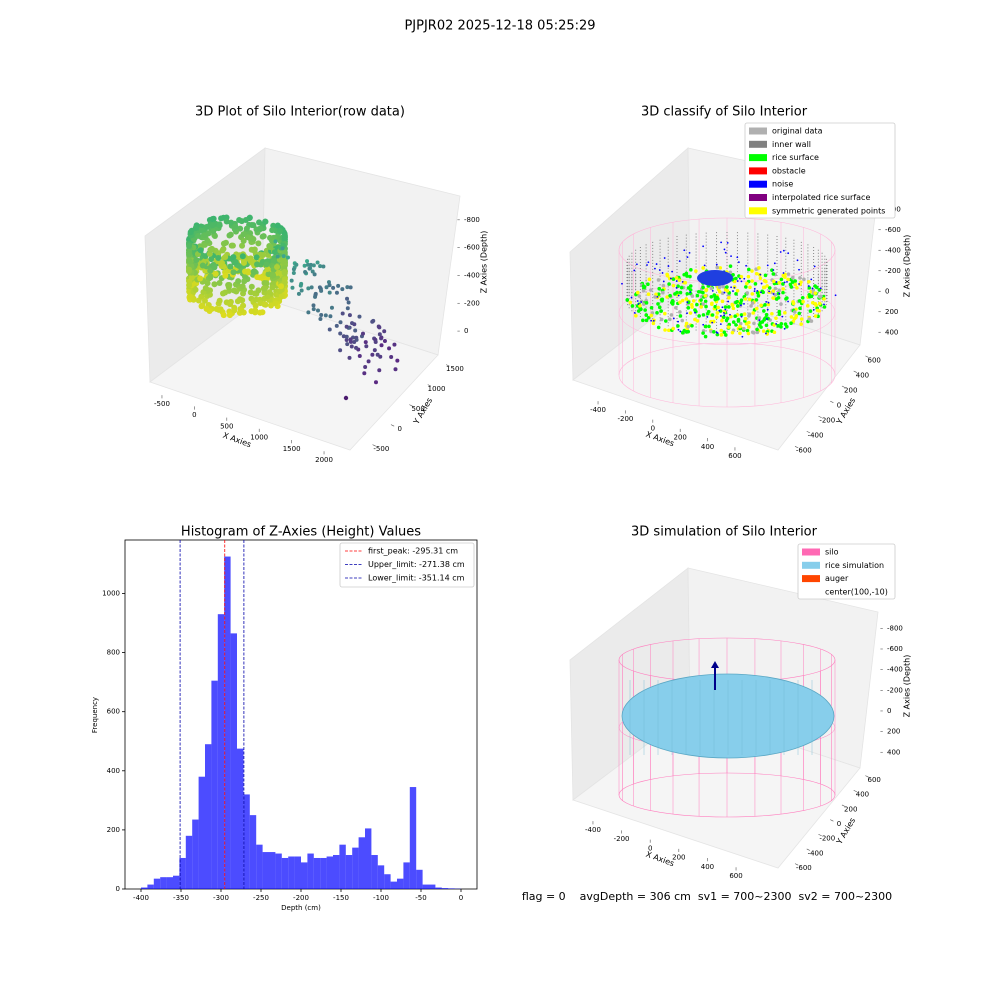  What do you see at coordinates (874, 360) in the screenshot?
I see `y-tick-label: 600` at bounding box center [874, 360].